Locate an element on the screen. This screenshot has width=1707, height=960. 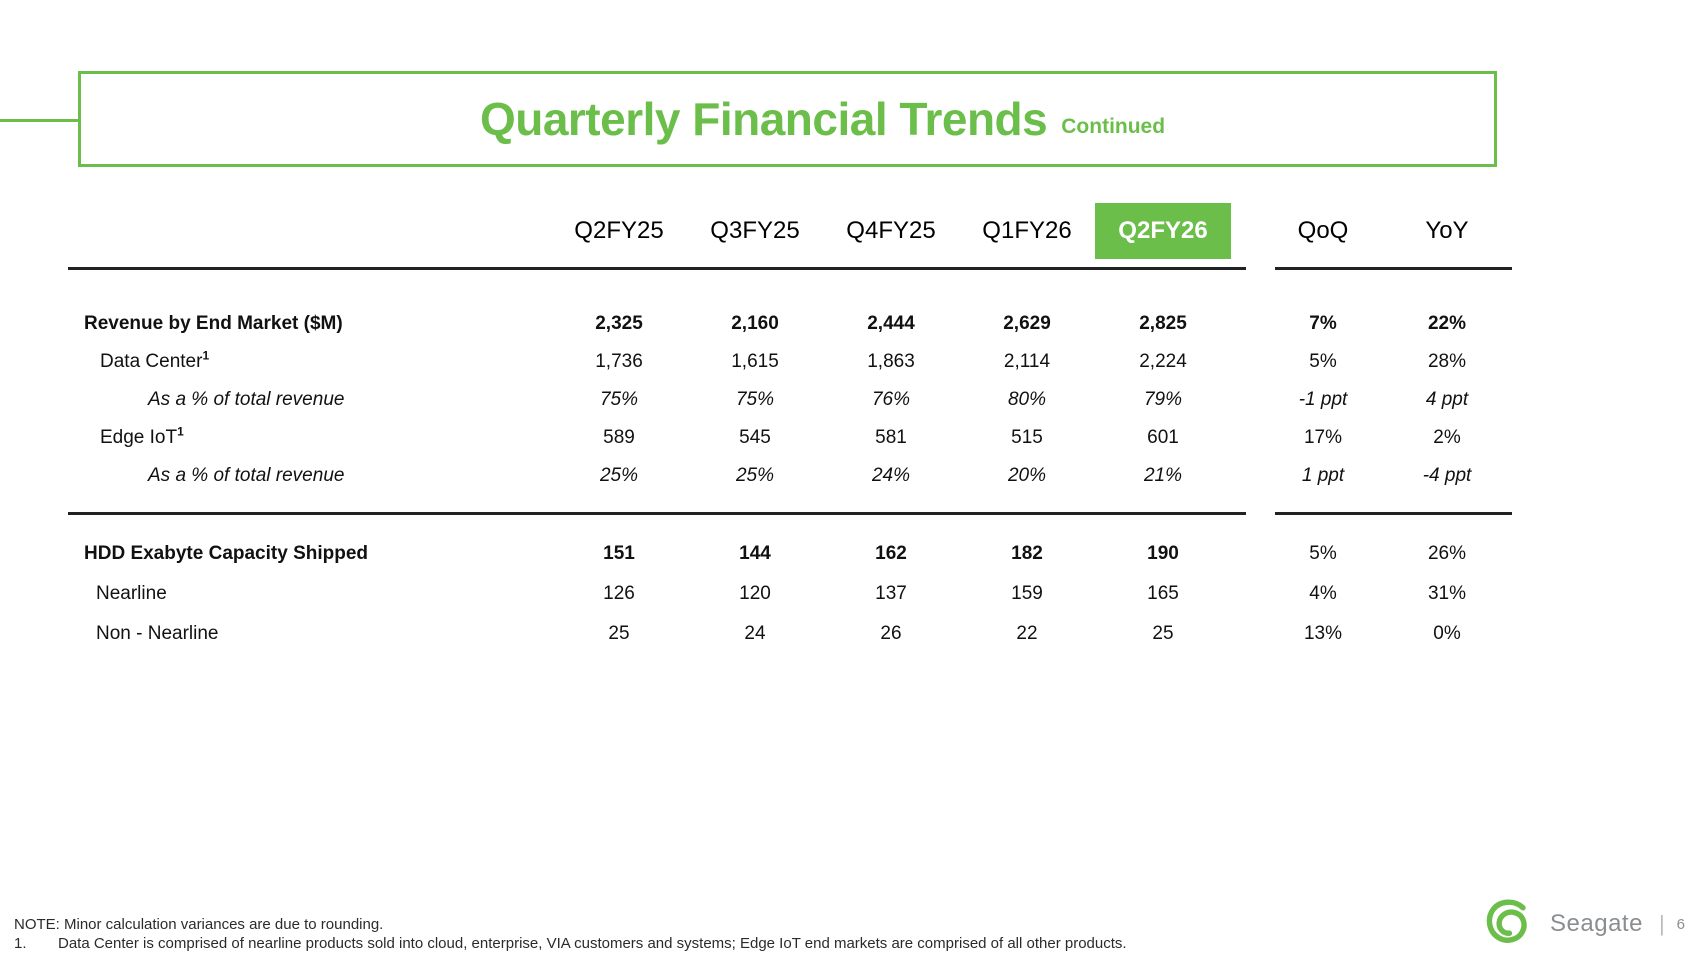
value-cell: 159 is located at coordinates (1027, 593).